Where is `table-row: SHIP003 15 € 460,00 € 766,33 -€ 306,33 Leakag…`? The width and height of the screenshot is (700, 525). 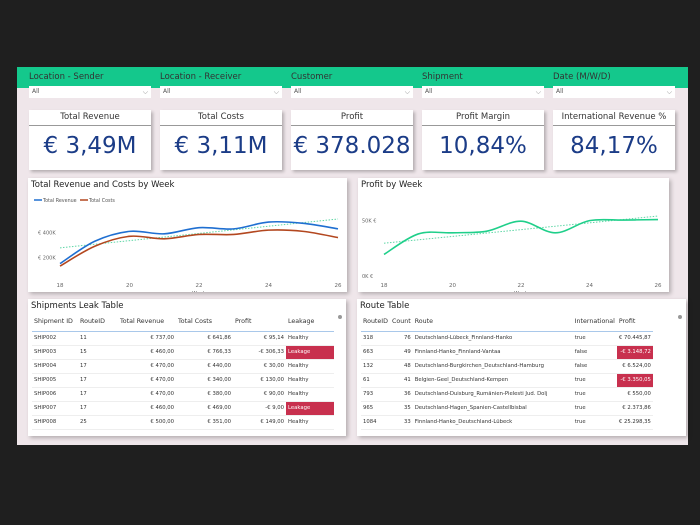
table-row: SHIP003 15 € 460,00 € 766,33 -€ 306,33 Leakag… is located at coordinates (183, 352).